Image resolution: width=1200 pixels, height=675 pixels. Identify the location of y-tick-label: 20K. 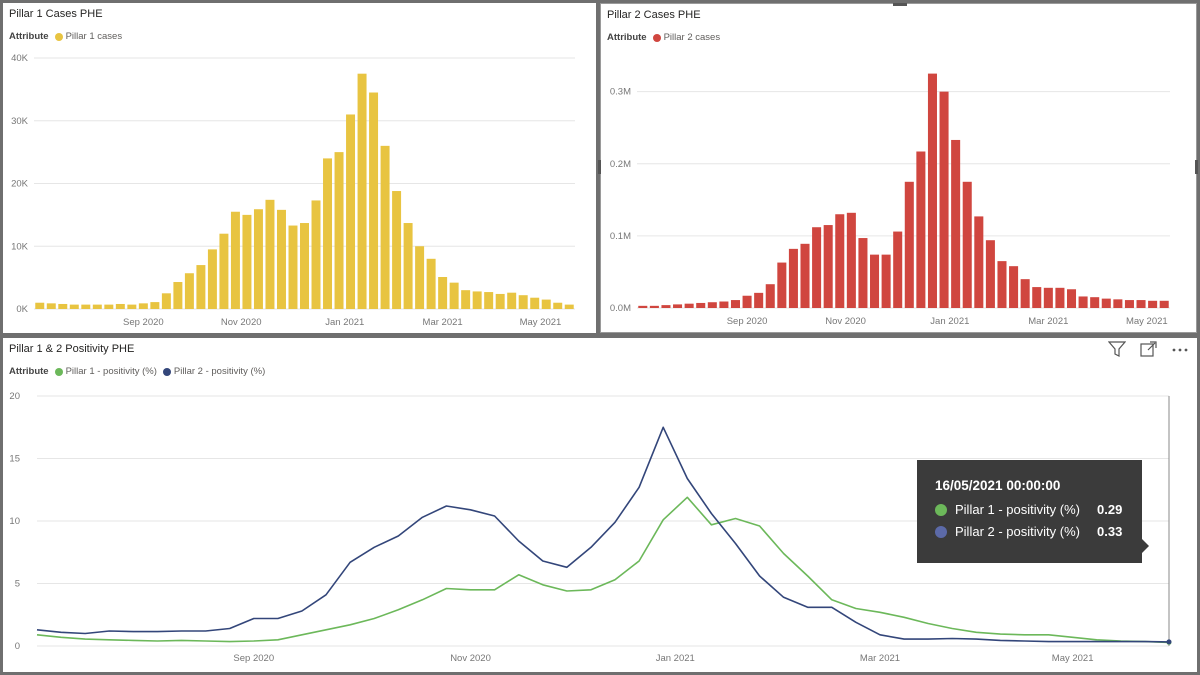
(20, 184).